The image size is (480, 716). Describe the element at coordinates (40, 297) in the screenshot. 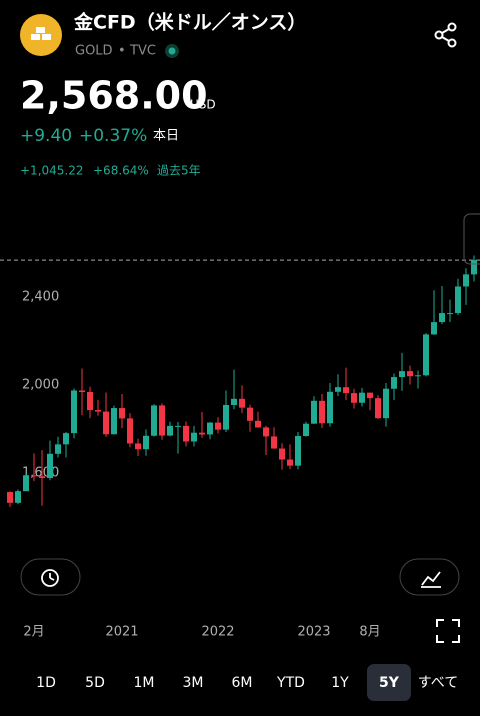

I see `y-tick-label: 2,400` at that location.